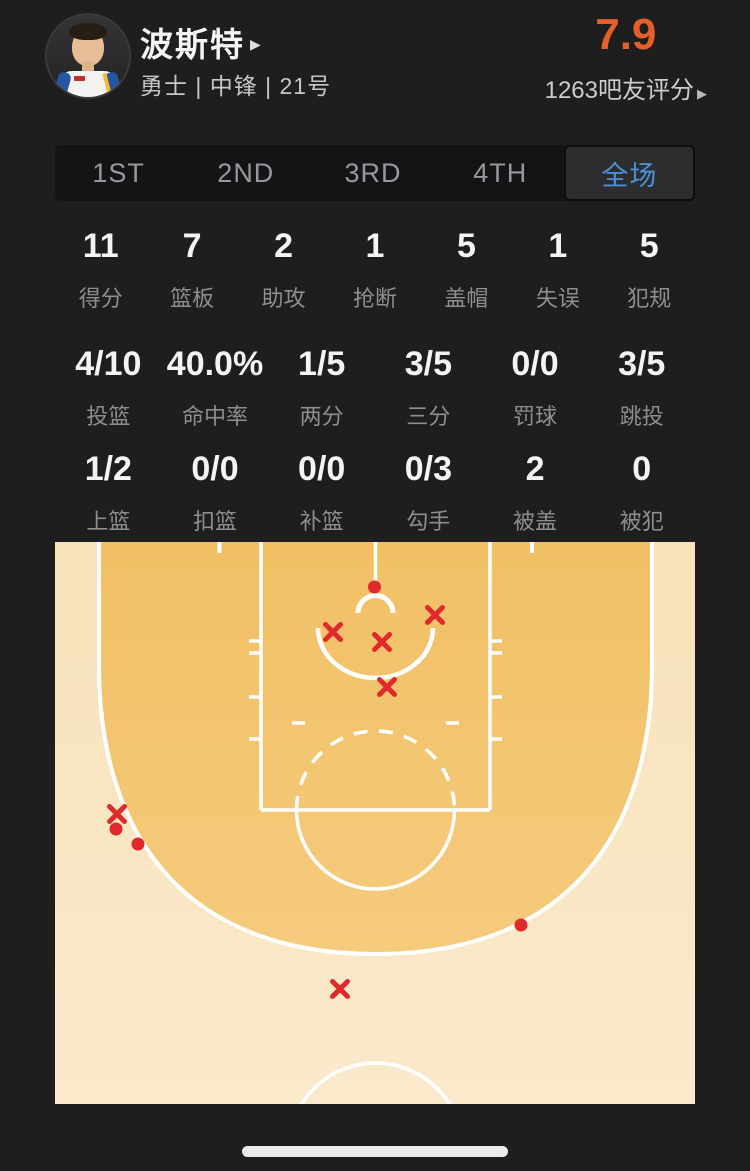 Image resolution: width=750 pixels, height=1171 pixels. What do you see at coordinates (321, 493) in the screenshot?
I see `stat-tip-ins: 0/0 补篮` at bounding box center [321, 493].